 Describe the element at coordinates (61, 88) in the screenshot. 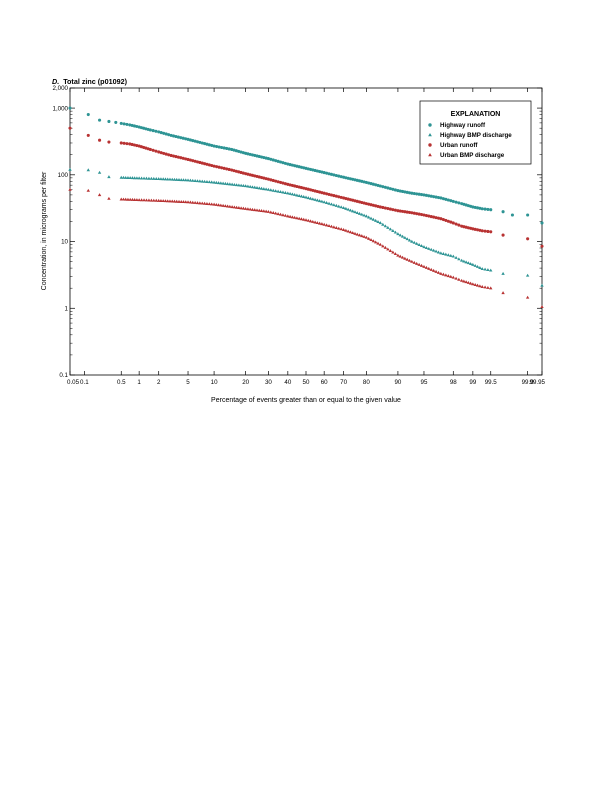

I see `y-tick-label: 2,000` at that location.